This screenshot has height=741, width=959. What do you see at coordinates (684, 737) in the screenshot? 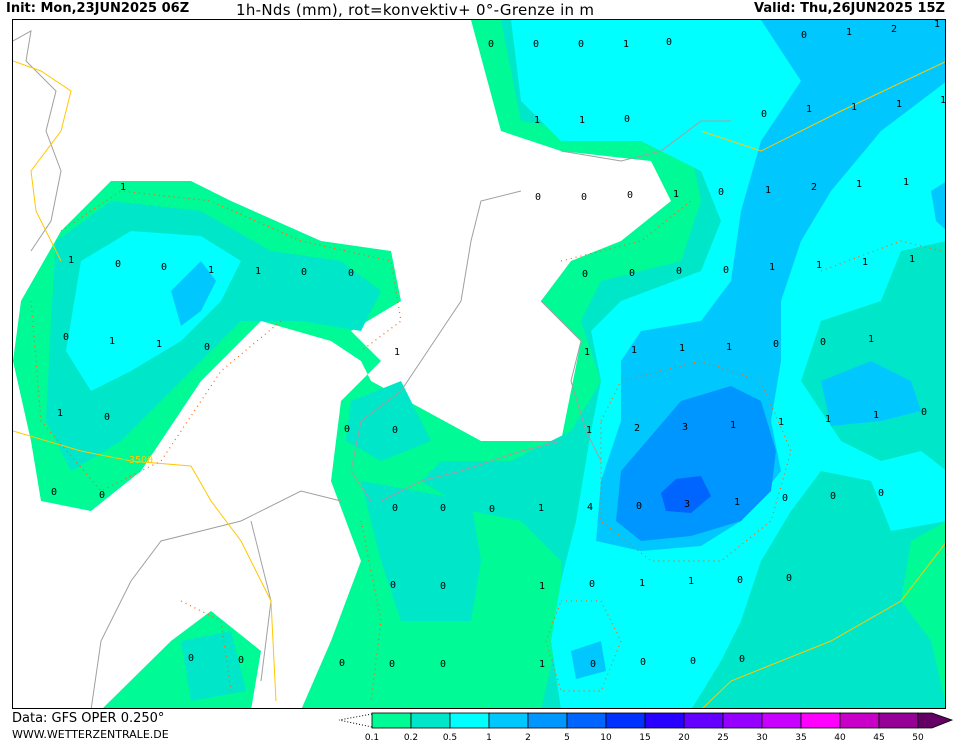
I see `legend-tick-label: 20` at bounding box center [684, 737].